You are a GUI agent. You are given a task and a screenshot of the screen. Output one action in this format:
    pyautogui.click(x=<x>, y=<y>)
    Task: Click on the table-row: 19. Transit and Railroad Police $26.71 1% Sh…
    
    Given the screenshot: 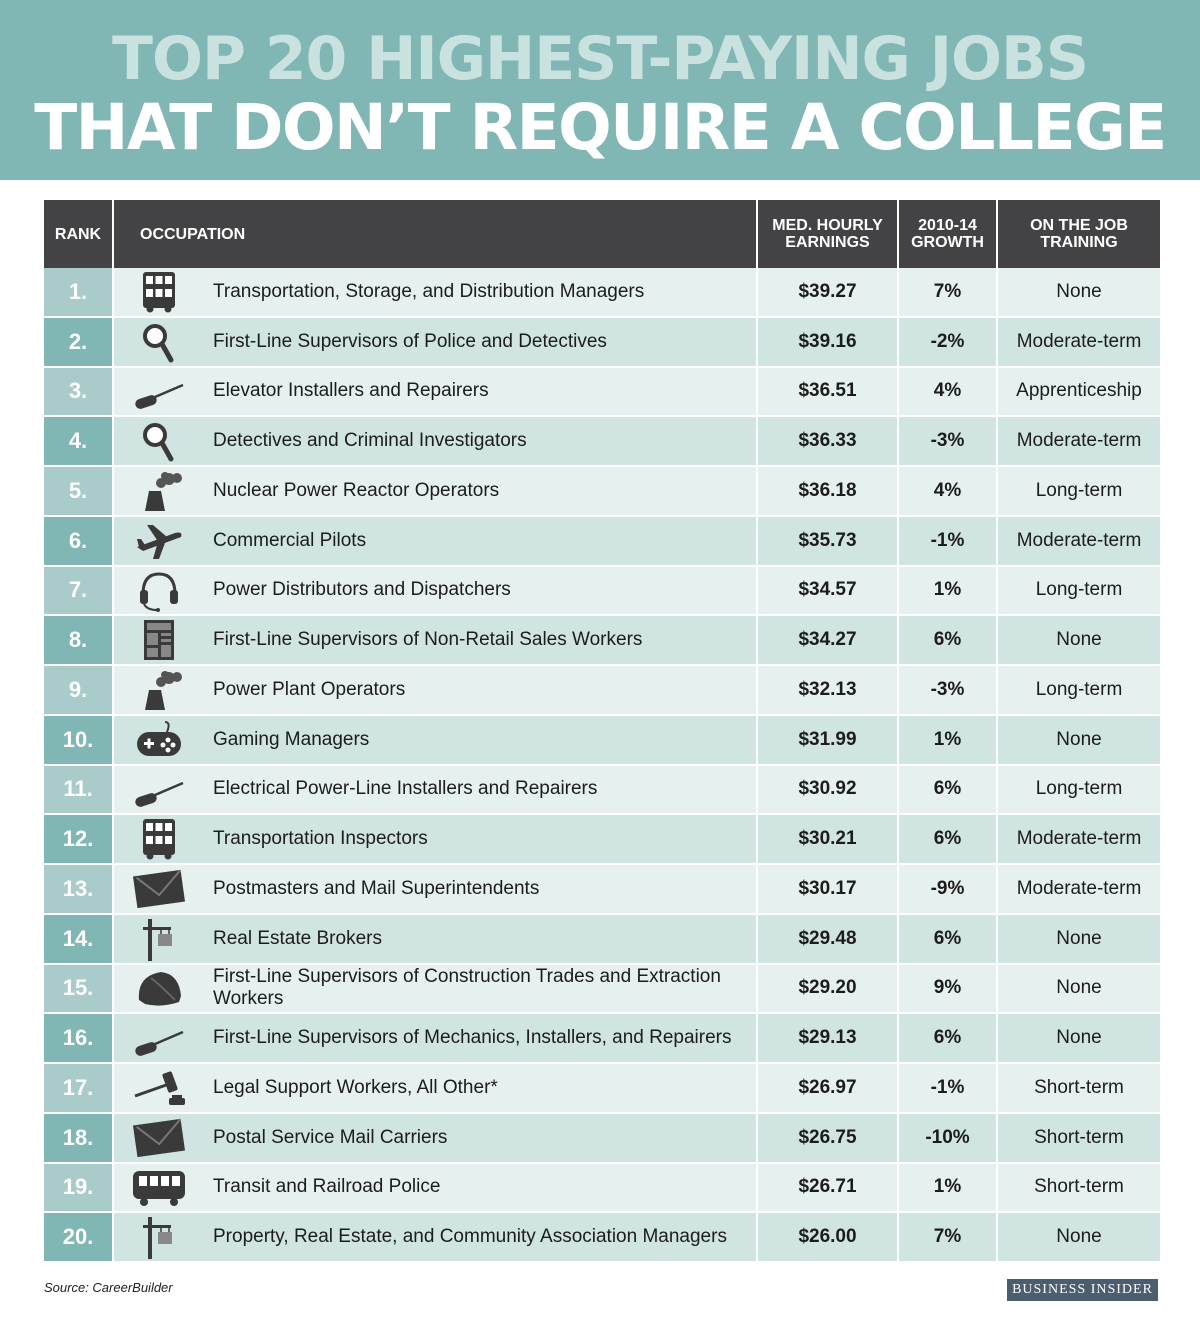 What is the action you would take?
    pyautogui.click(x=602, y=1188)
    